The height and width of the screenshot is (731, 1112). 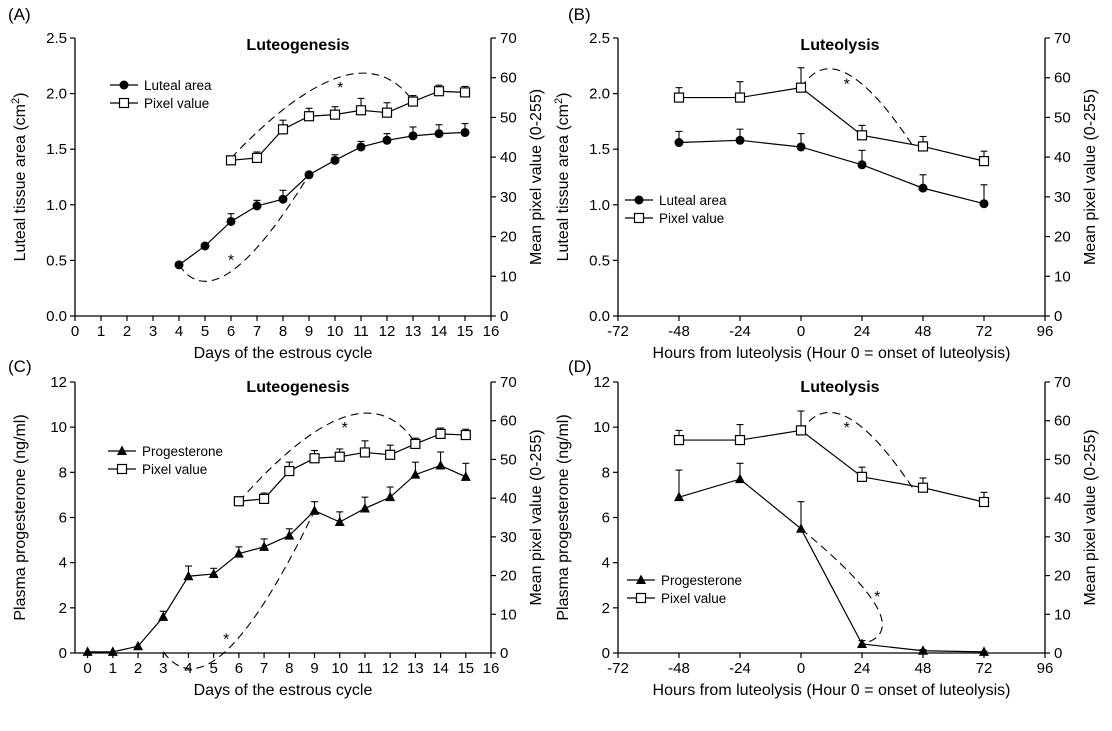 I want to click on y2-tick-label: 50, so click(x=508, y=117).